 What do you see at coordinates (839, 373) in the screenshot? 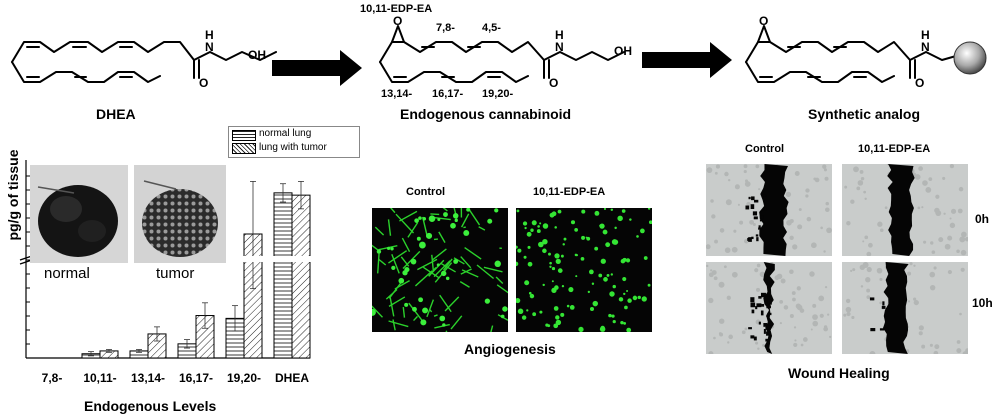
I see `wound-healing-caption: Wound Healing` at bounding box center [839, 373].